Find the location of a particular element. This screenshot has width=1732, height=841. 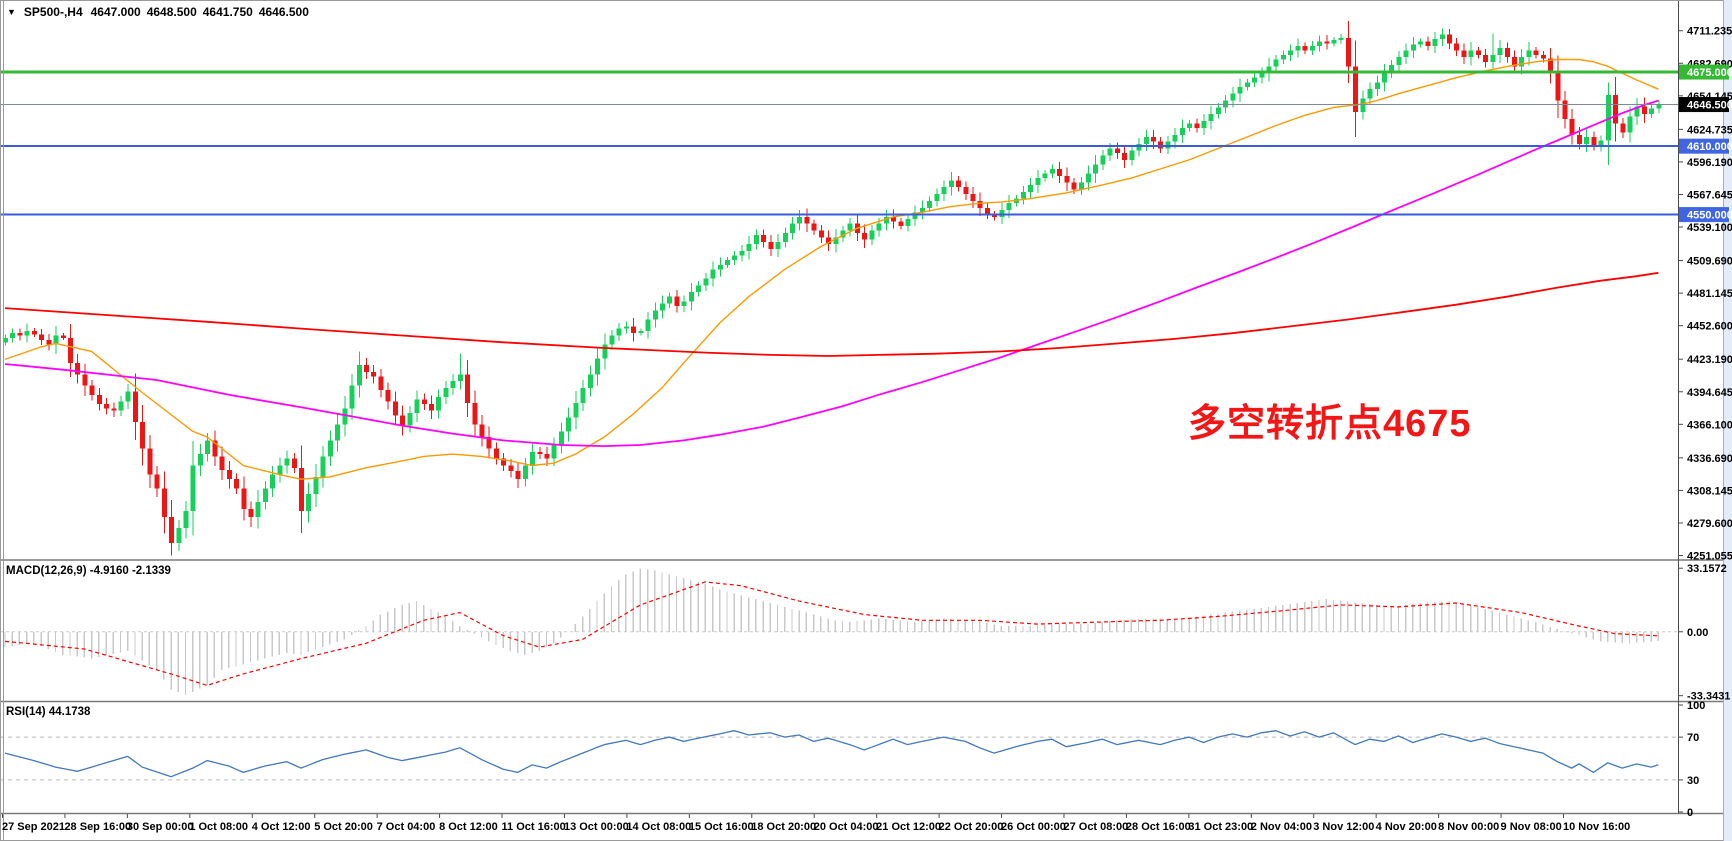

time-tick-label: 31 Oct 23:00 is located at coordinates (1220, 827).